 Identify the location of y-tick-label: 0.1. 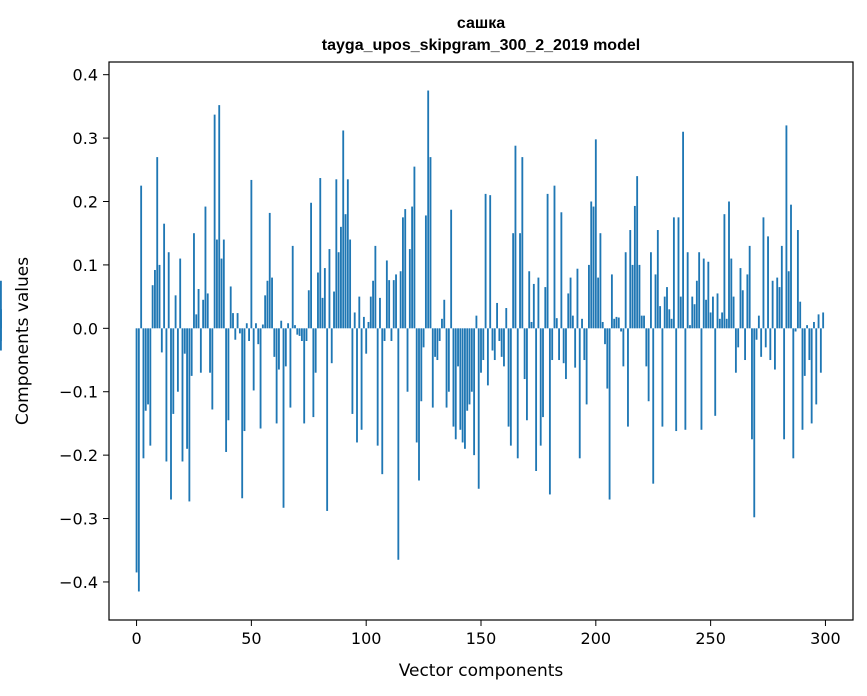
(85, 265).